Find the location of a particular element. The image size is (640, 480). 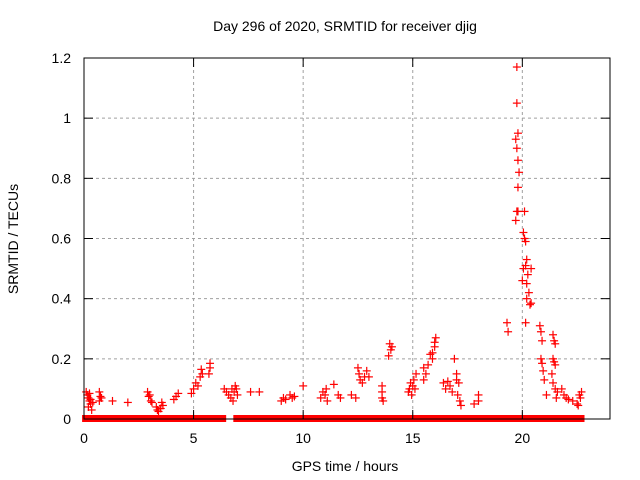

x-axis-label: GPS time / hours is located at coordinates (345, 466).